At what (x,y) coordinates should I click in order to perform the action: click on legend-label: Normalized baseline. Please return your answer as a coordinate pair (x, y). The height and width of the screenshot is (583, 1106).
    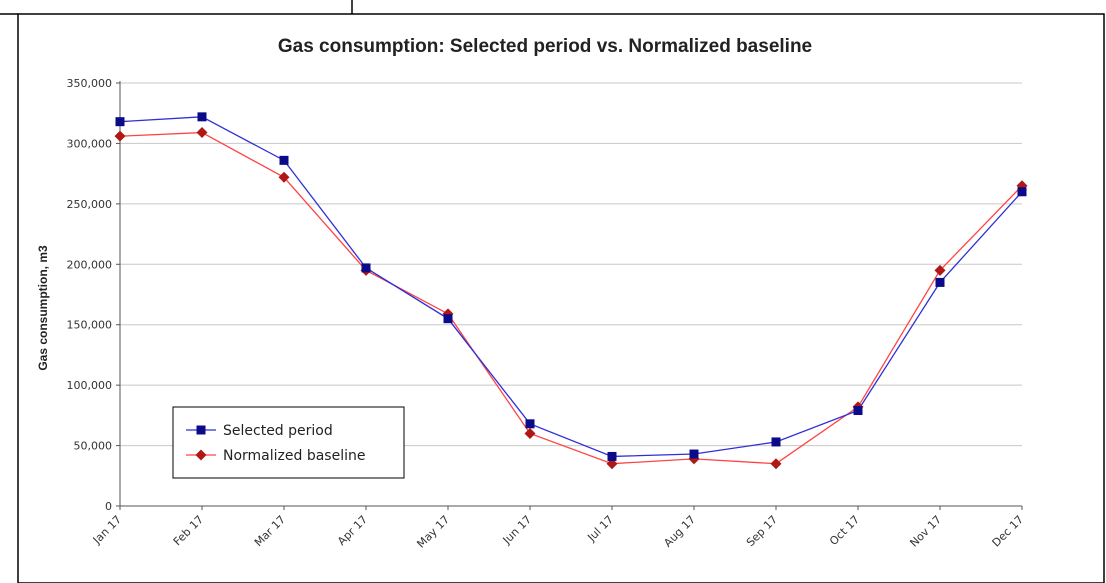
    Looking at the image, I should click on (294, 456).